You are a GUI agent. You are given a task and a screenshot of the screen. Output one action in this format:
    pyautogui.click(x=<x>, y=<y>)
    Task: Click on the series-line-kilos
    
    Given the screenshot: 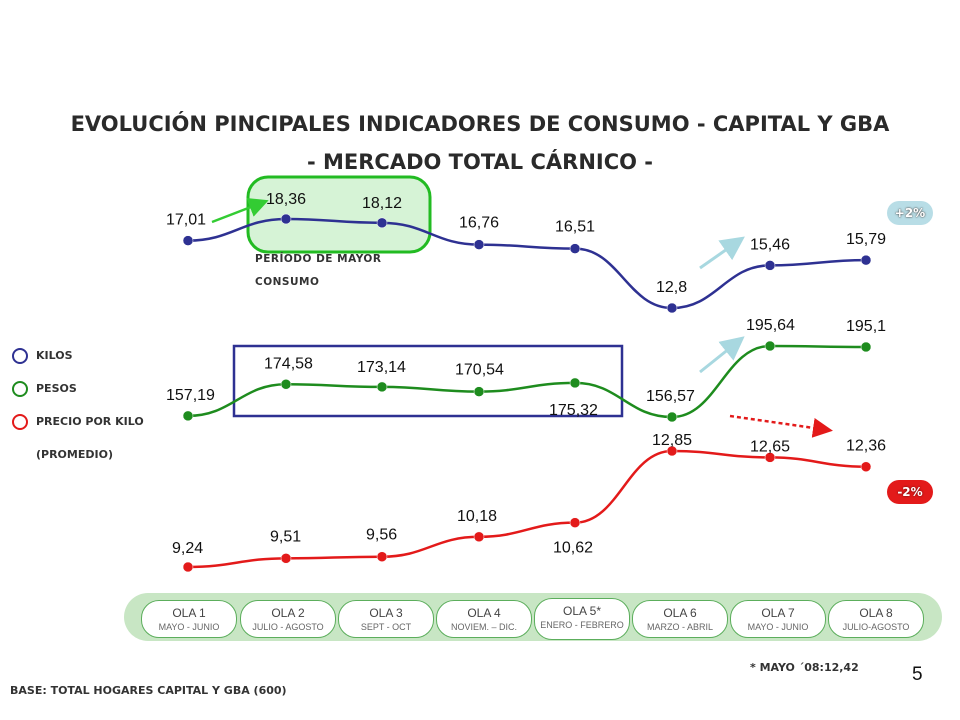 What is the action you would take?
    pyautogui.click(x=527, y=263)
    